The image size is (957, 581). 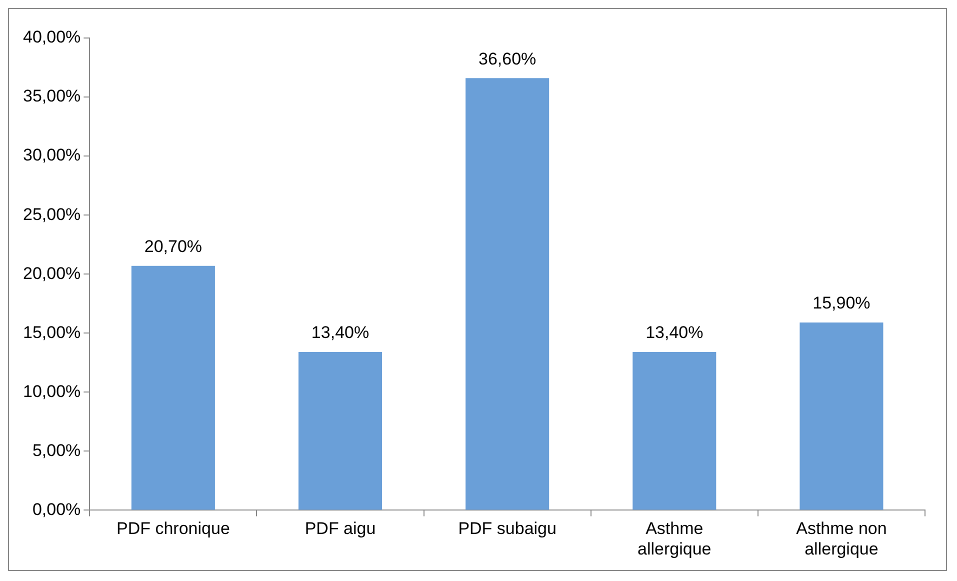 What do you see at coordinates (841, 303) in the screenshot?
I see `data-label: 15,90%` at bounding box center [841, 303].